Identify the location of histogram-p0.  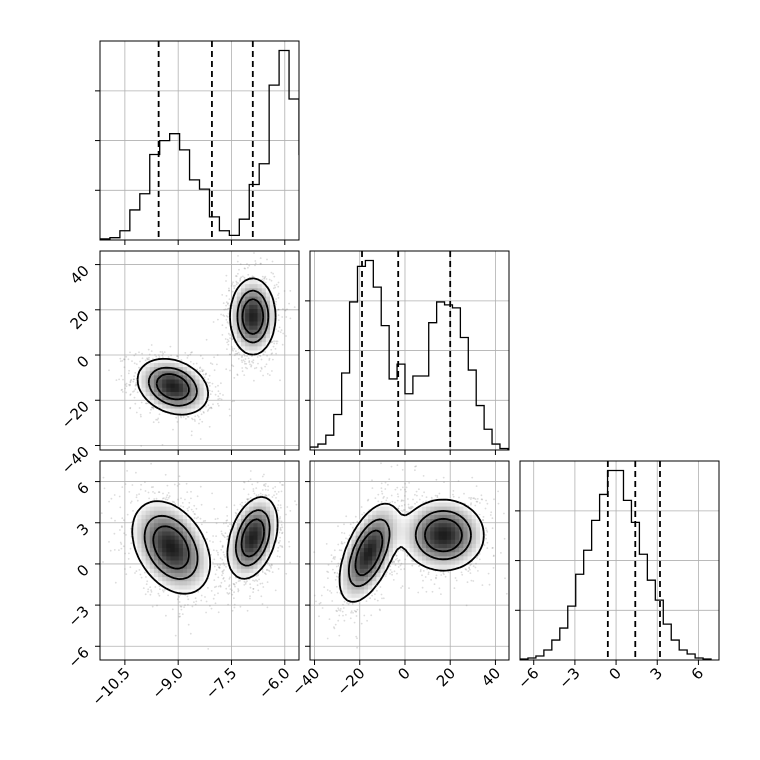
(197, 142).